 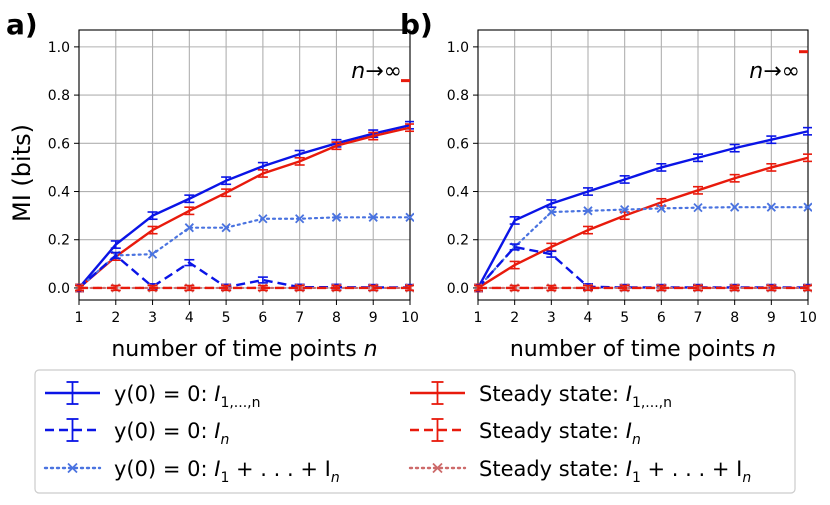 I want to click on legend-label: y(0) = 0: In, so click(x=171, y=433).